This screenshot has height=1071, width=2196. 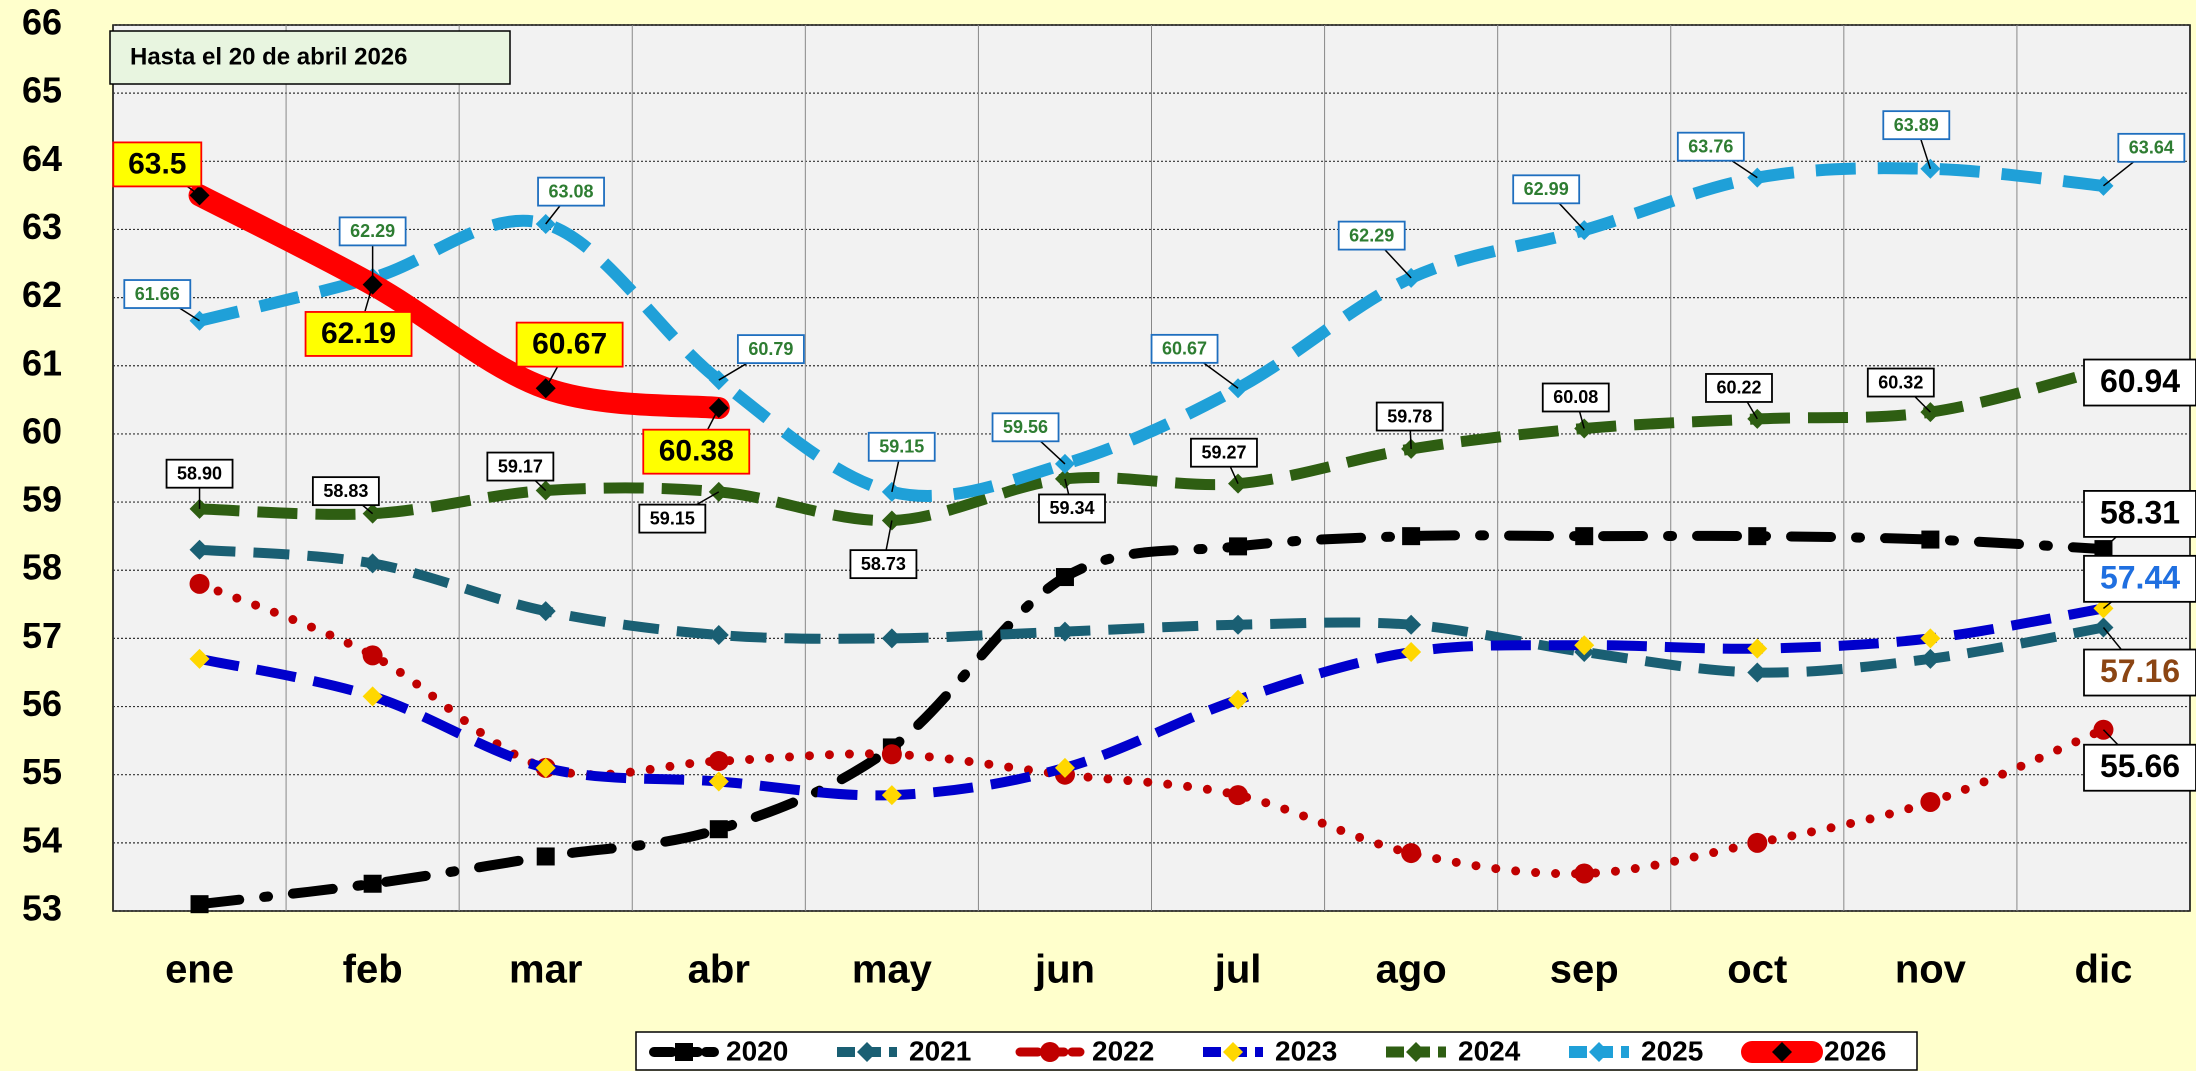 What do you see at coordinates (1855, 1050) in the screenshot?
I see `legend-label: 2026` at bounding box center [1855, 1050].